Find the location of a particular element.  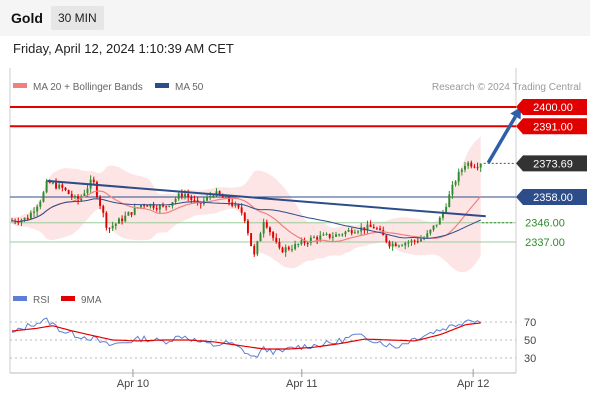

resistance-2400-badge is located at coordinates (551, 107).